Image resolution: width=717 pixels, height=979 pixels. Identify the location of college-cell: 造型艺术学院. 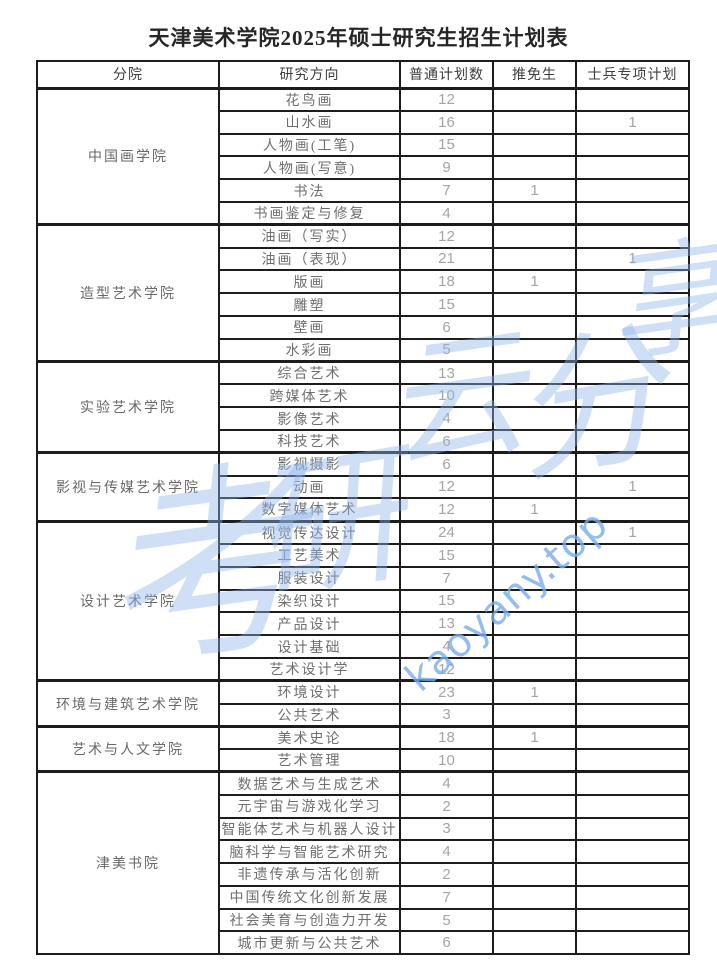
(128, 293).